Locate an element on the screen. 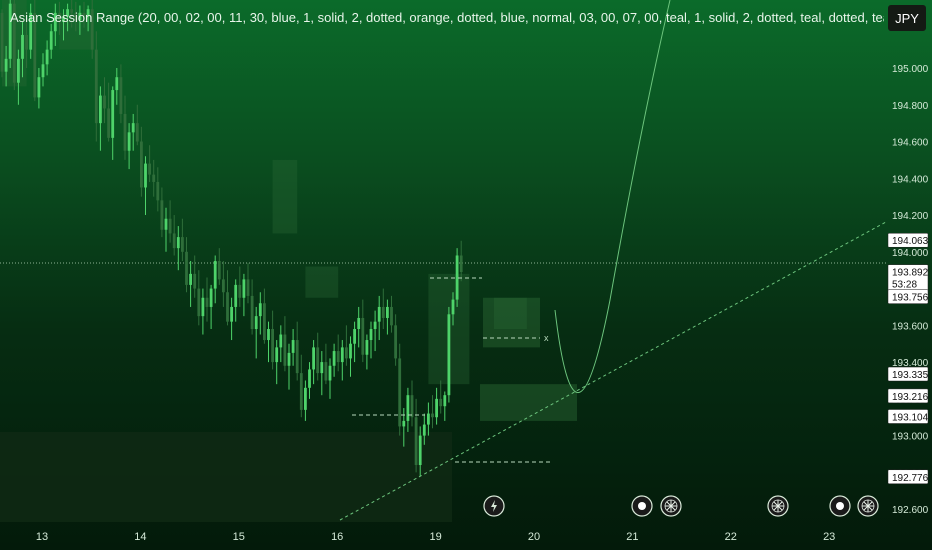 Image resolution: width=932 pixels, height=550 pixels. price-badge: 193.756 is located at coordinates (908, 296).